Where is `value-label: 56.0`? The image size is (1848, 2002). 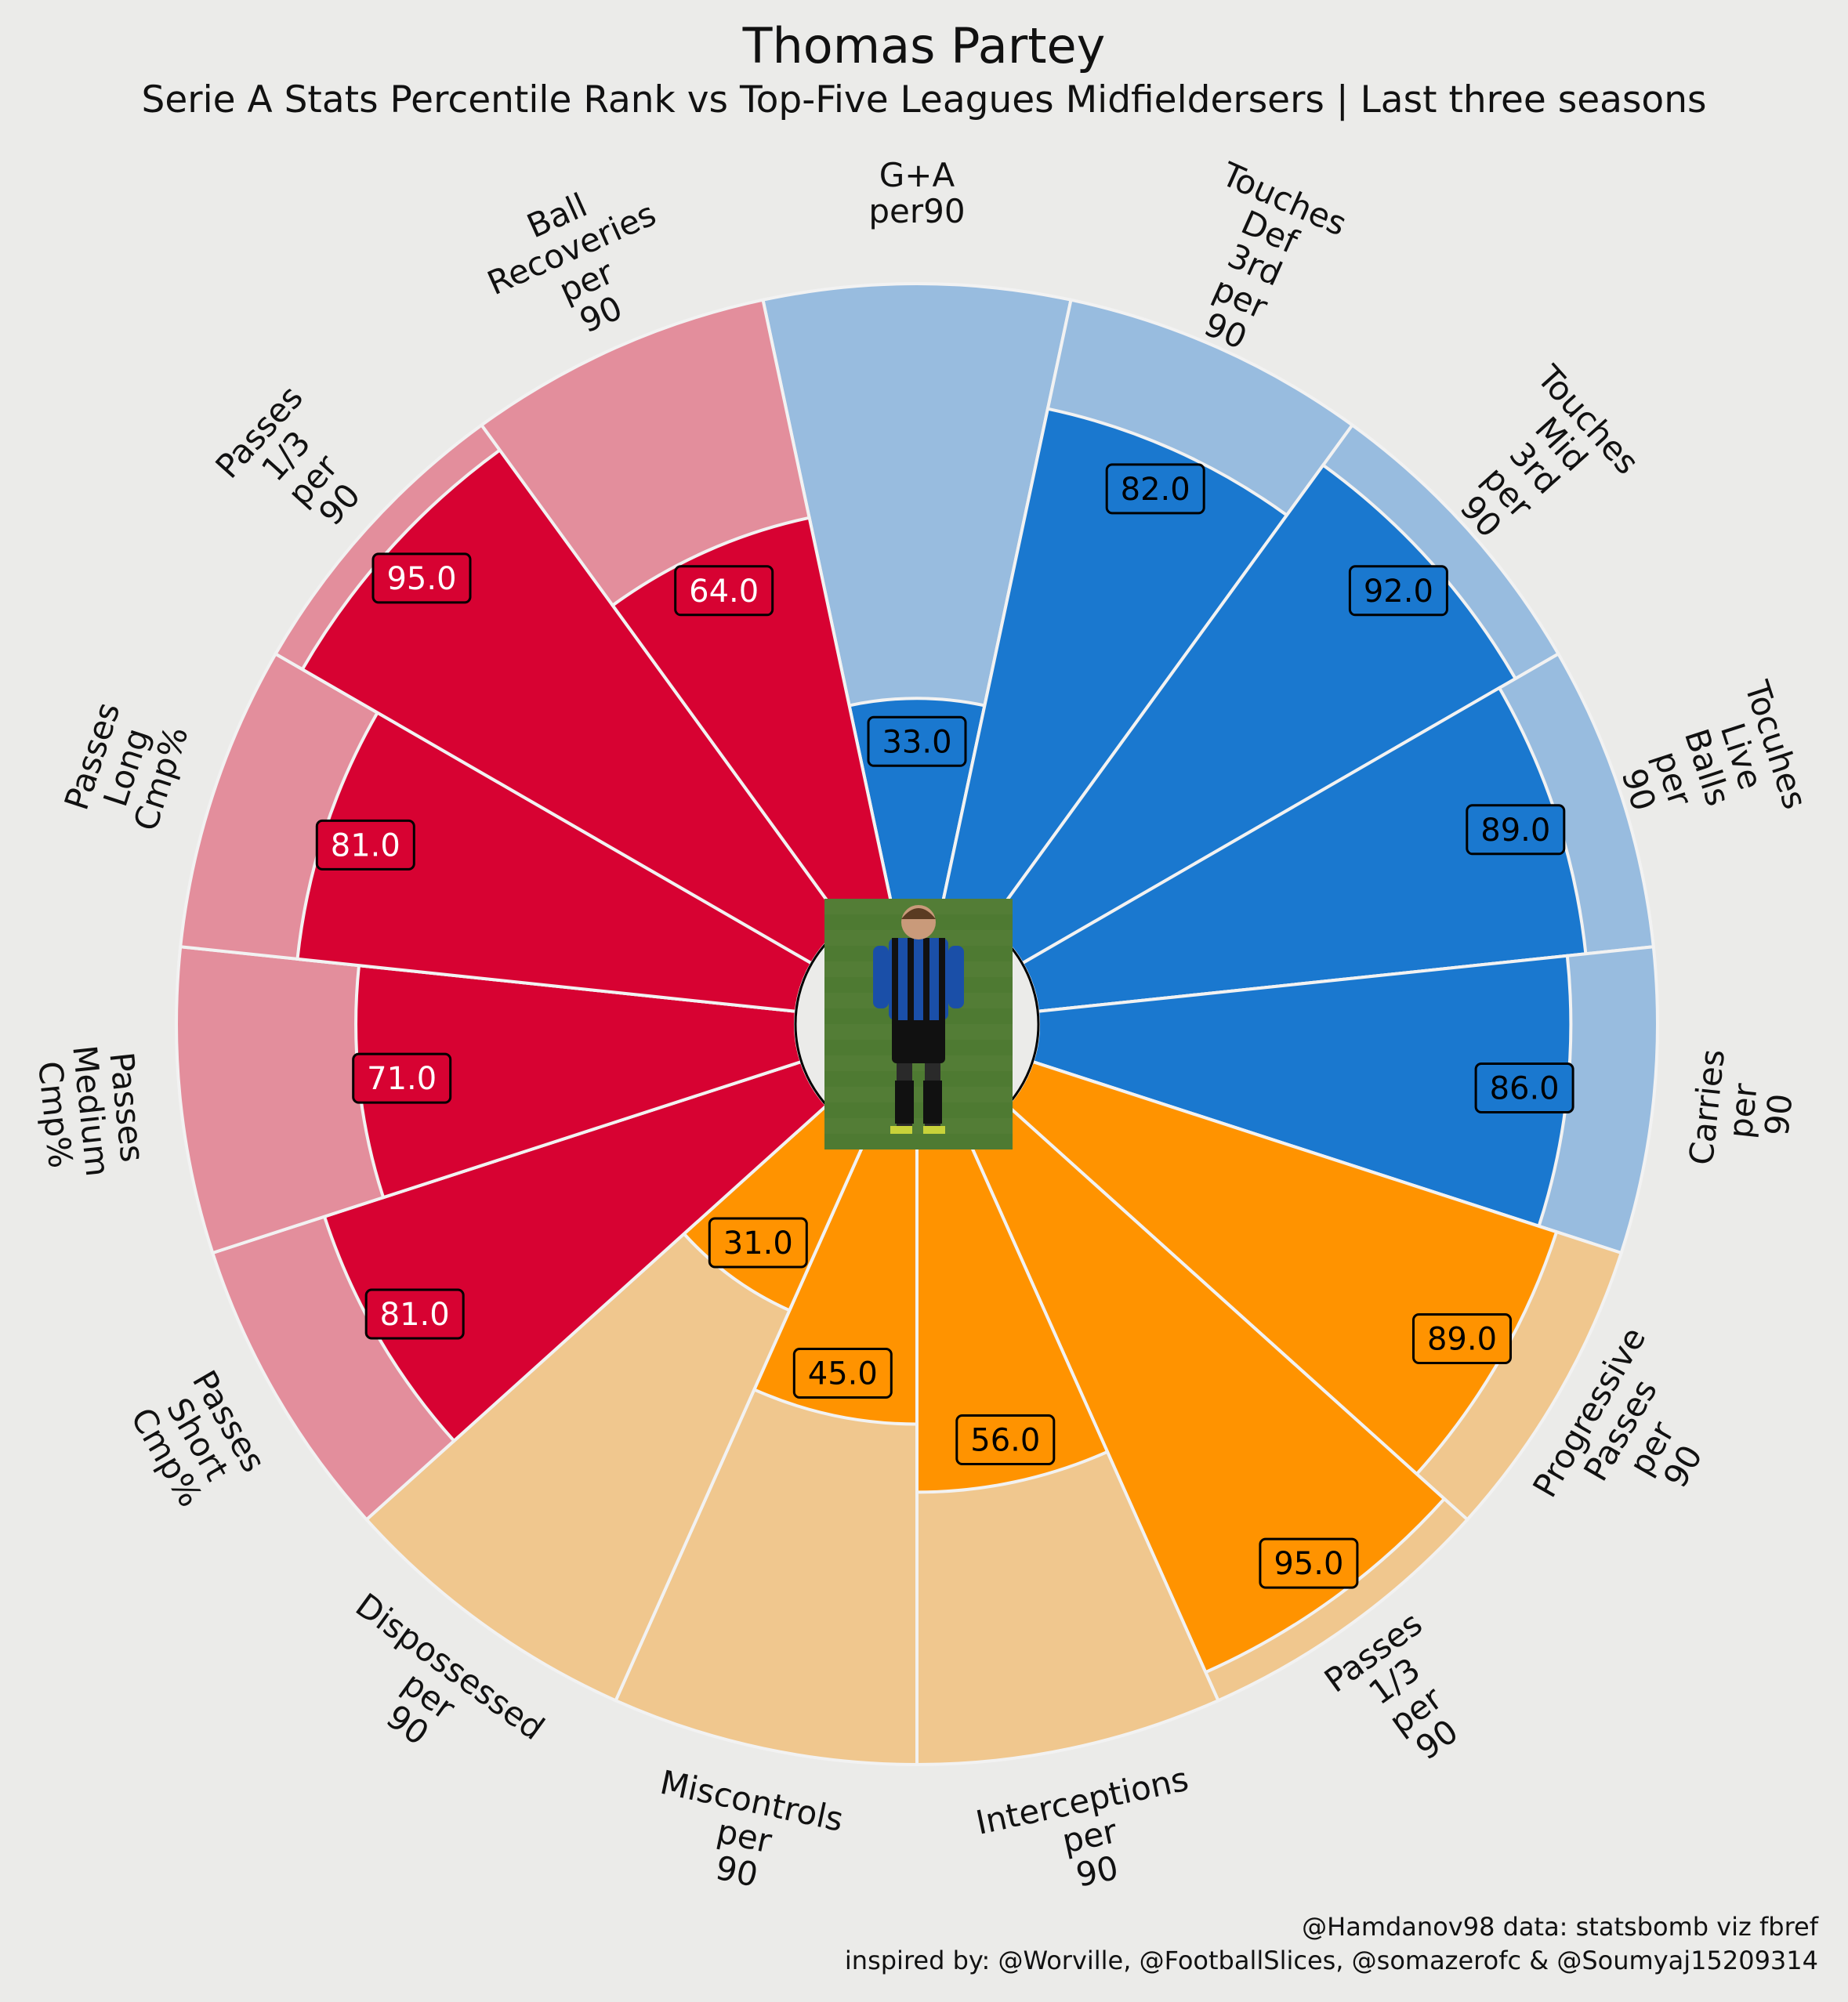
value-label: 56.0 is located at coordinates (1005, 1439).